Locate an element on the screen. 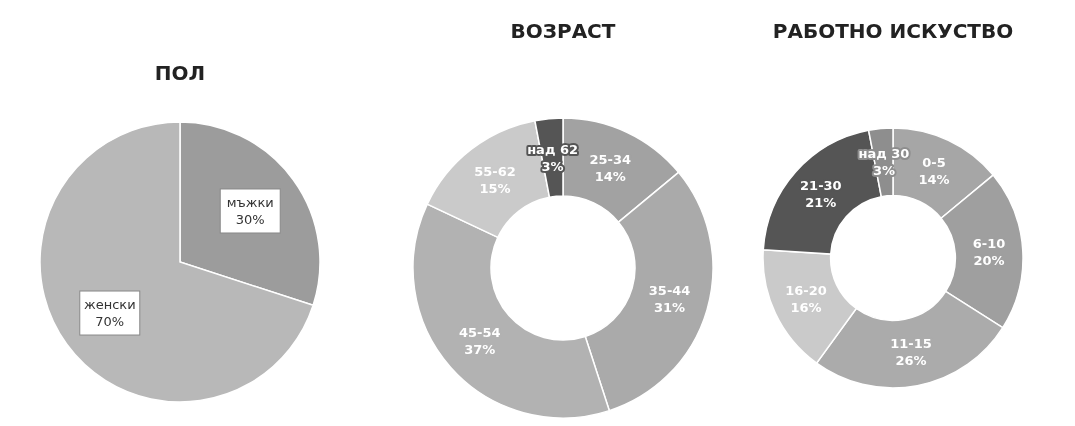  data-label: 30% is located at coordinates (250, 219).